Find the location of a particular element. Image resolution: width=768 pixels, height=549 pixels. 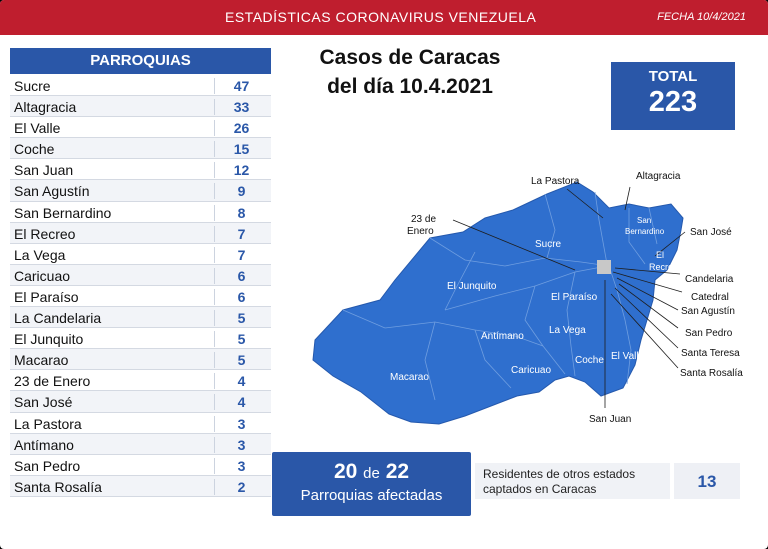

table-row: 23 de Enero 4 is located at coordinates (140, 381).